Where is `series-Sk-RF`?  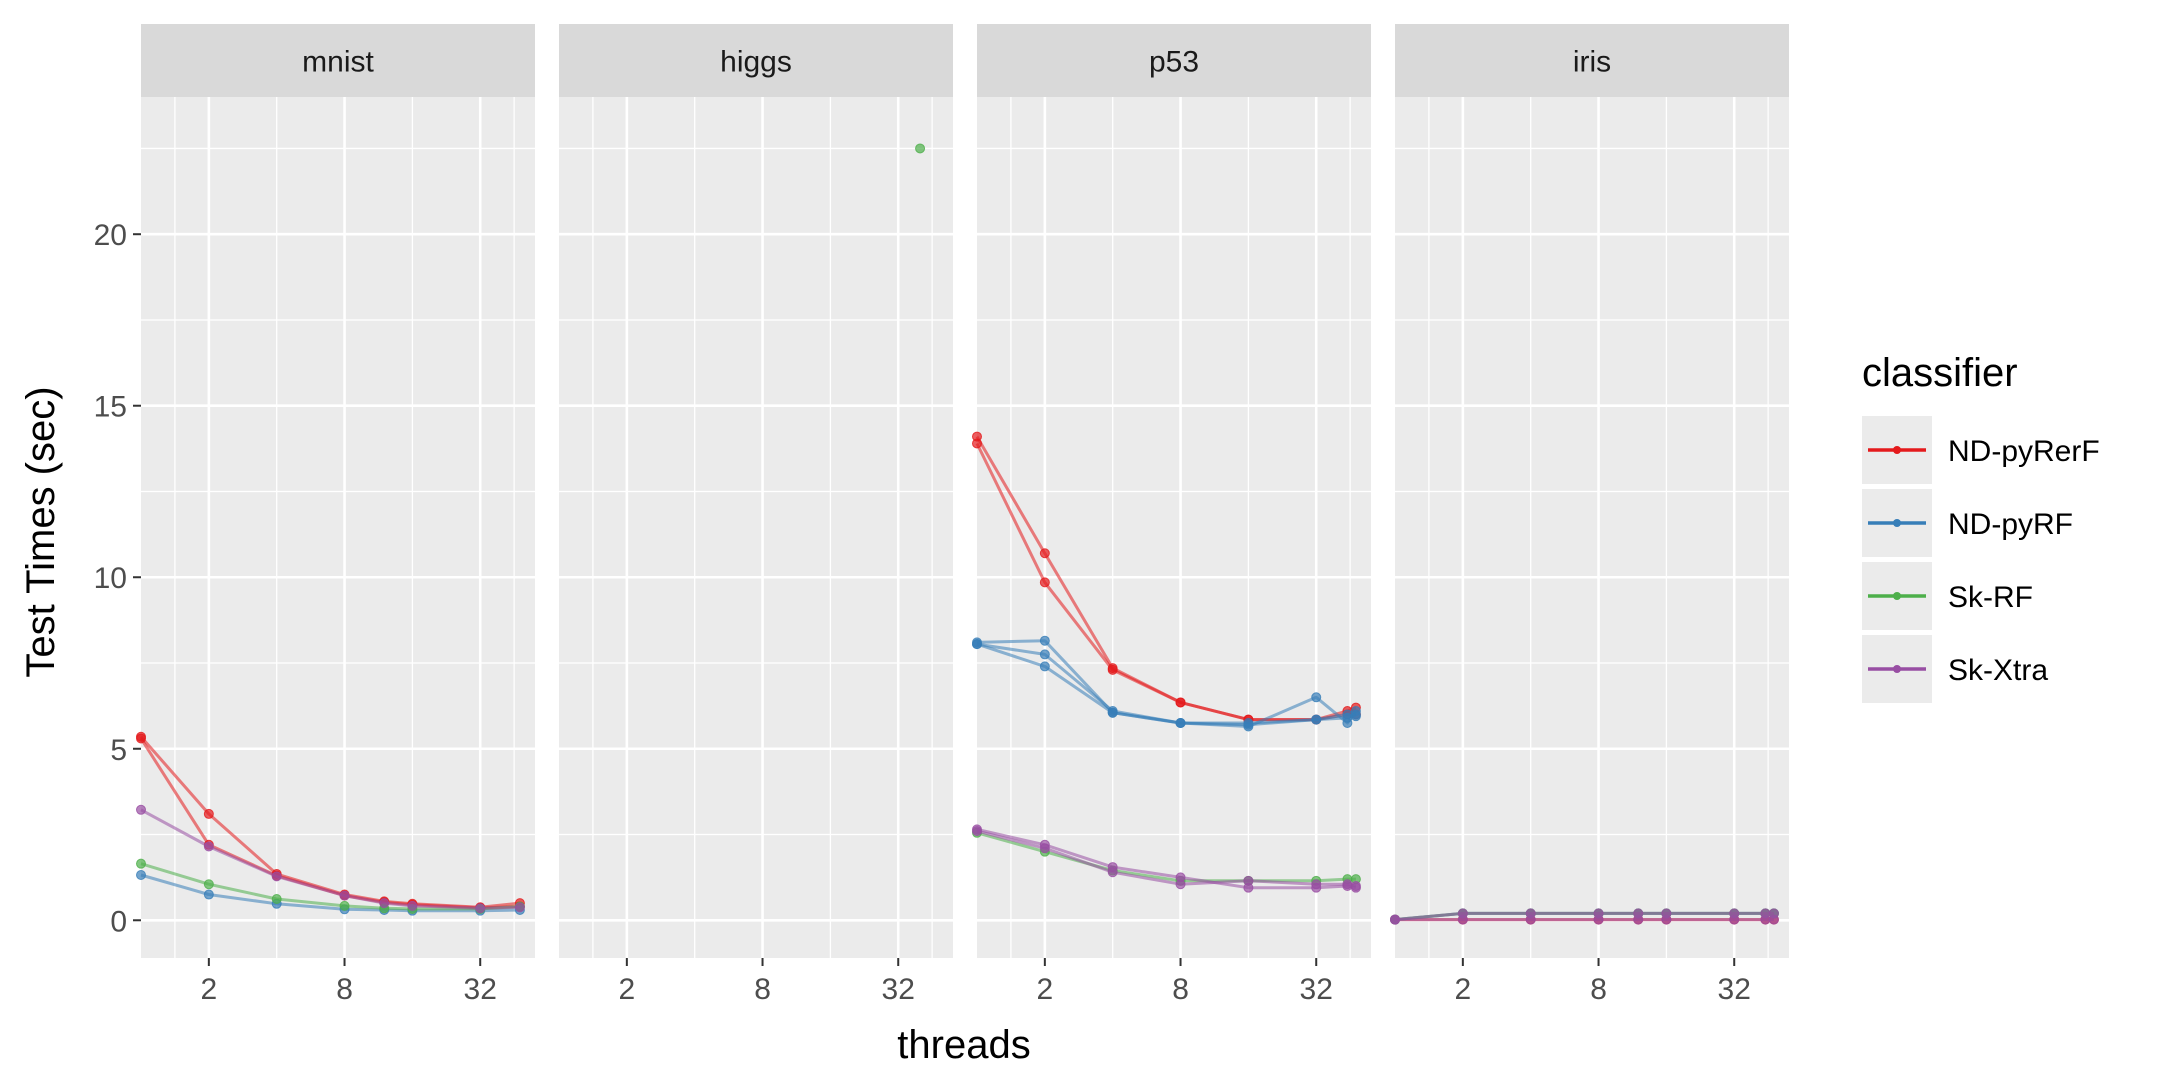
series-Sk-RF is located at coordinates (920, 148).